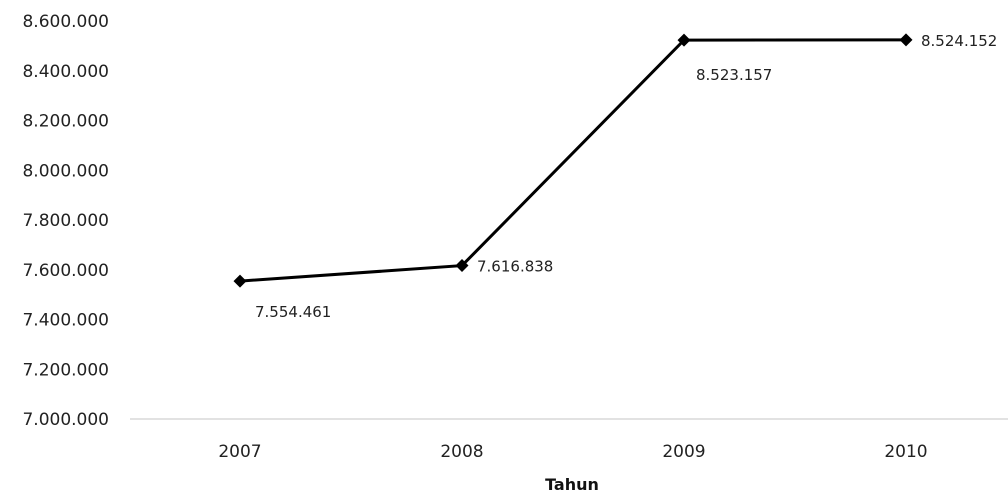 The image size is (1008, 495). What do you see at coordinates (65, 420) in the screenshot?
I see `y-tick-label: 7.000.000` at bounding box center [65, 420].